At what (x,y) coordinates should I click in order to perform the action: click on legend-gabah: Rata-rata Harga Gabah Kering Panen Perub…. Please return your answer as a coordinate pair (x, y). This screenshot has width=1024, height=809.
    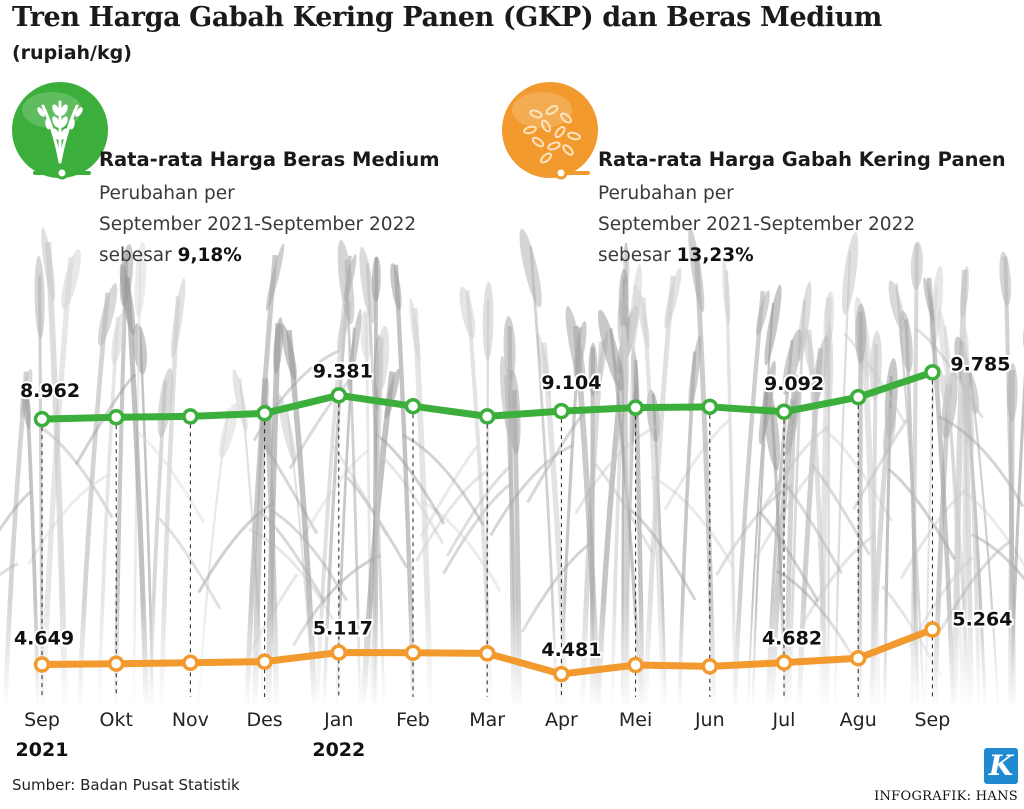
    Looking at the image, I should click on (772, 213).